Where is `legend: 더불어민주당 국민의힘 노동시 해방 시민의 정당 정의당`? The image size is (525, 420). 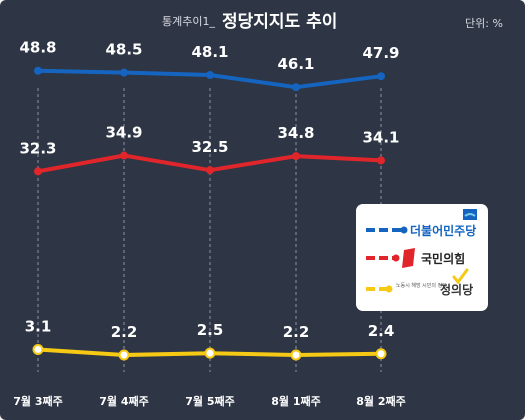 legend: 더불어민주당 국민의힘 노동시 해방 시민의 정당 정의당 is located at coordinates (422, 257).